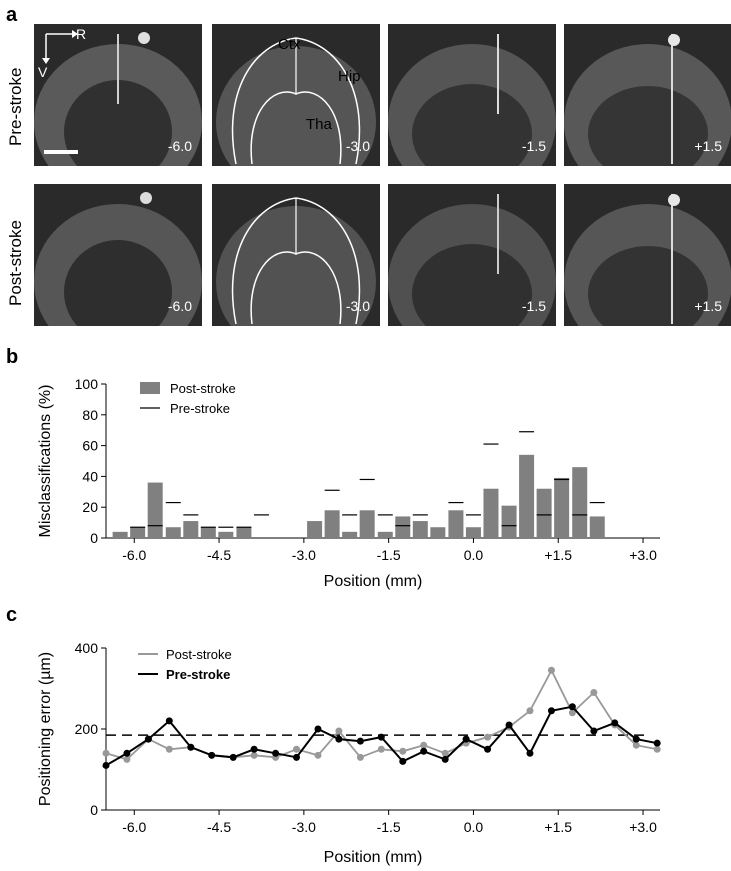 This screenshot has width=731, height=871. What do you see at coordinates (389, 827) in the screenshot?
I see `x-tick-label: -1.5` at bounding box center [389, 827].